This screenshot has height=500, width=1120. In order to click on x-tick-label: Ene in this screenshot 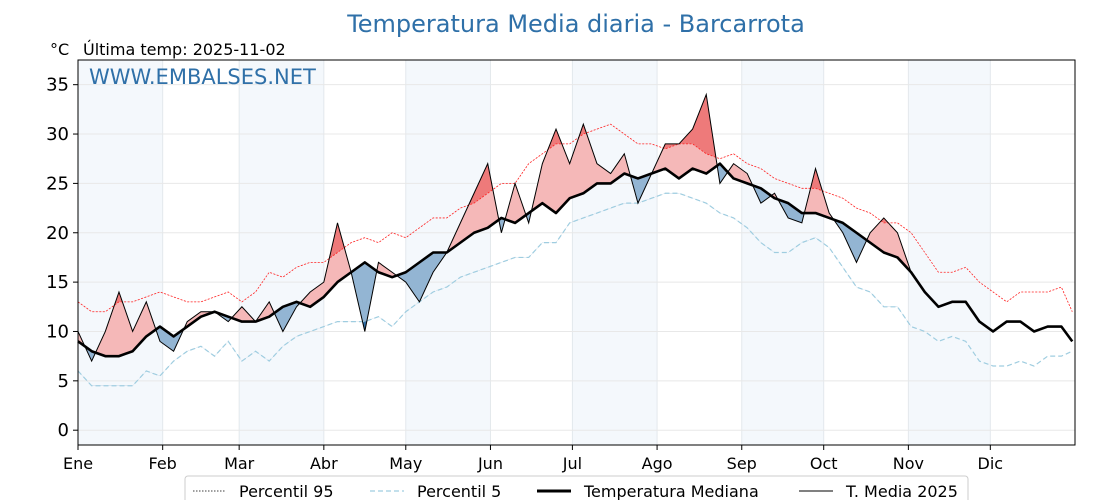, I will do `click(78, 463)`.